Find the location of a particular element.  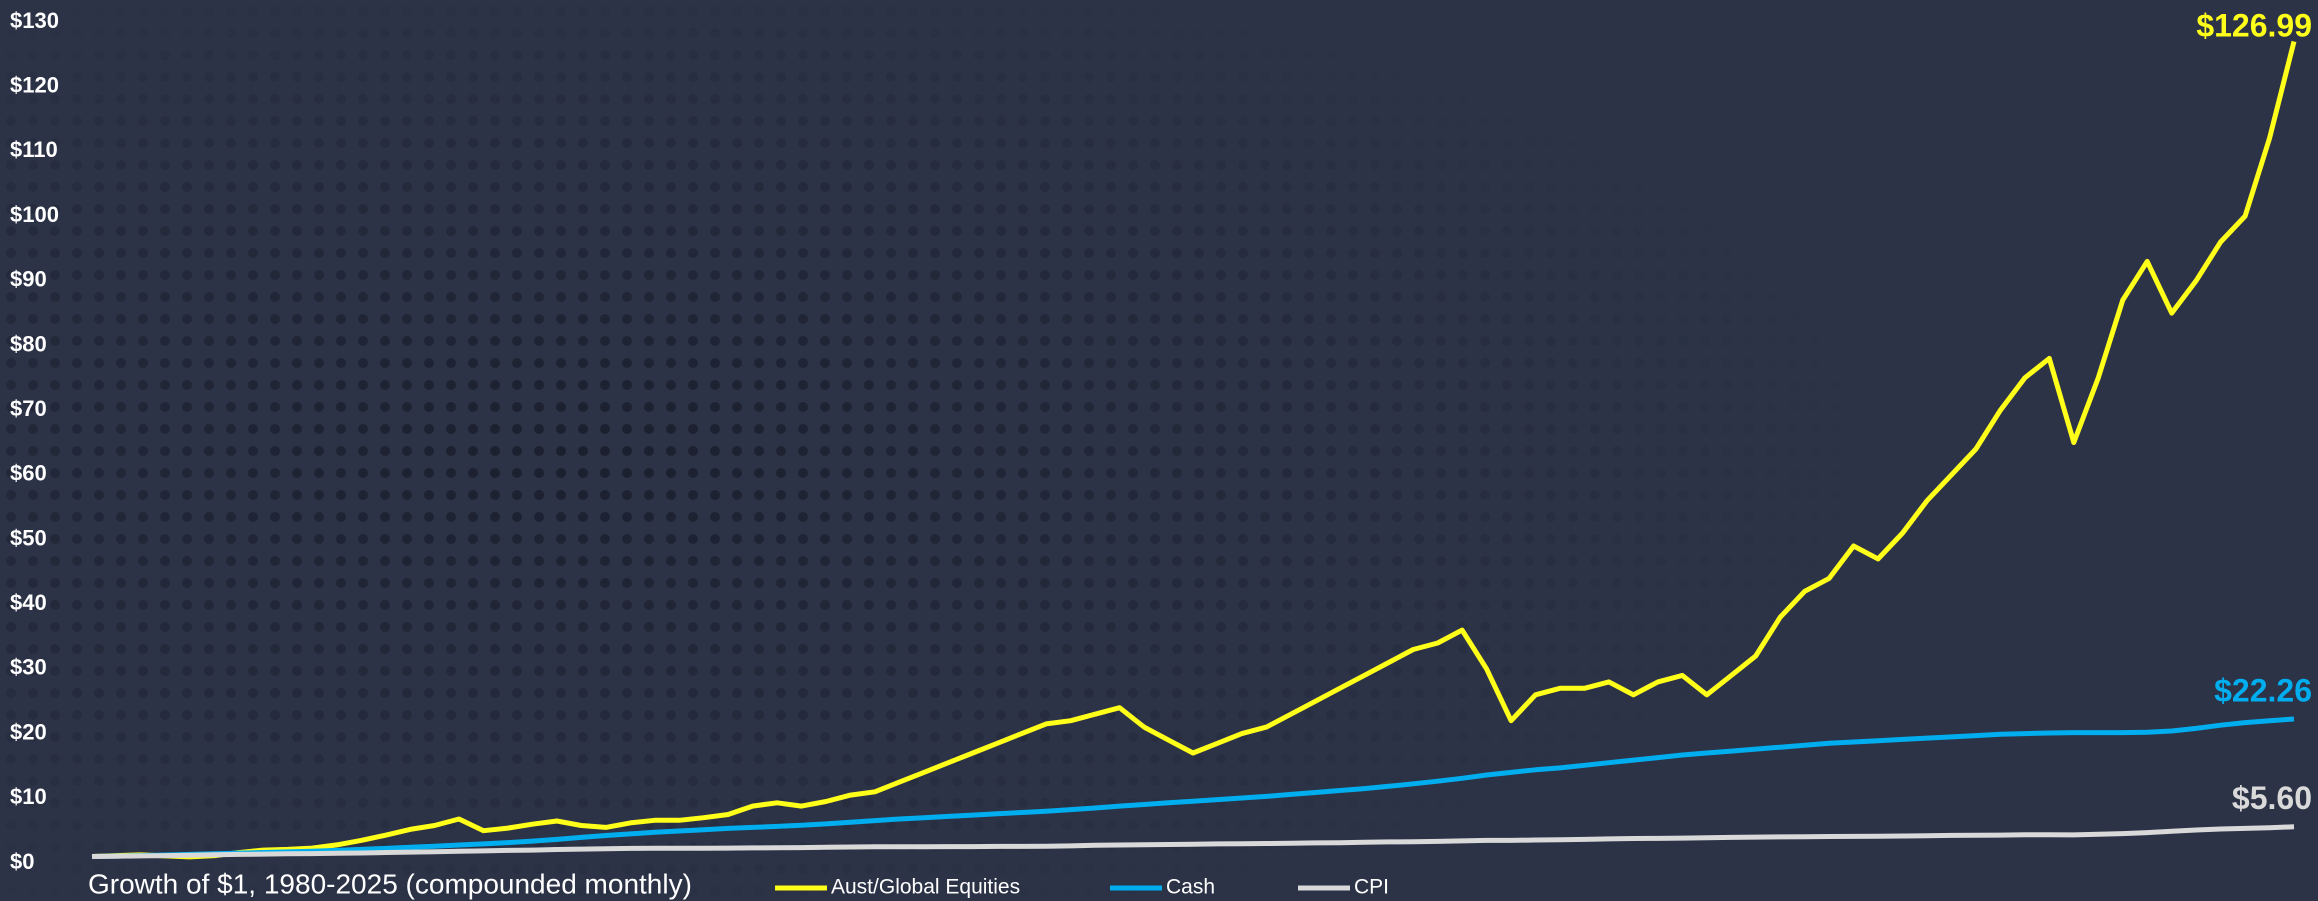

y-tick-label: $30 is located at coordinates (28, 667).